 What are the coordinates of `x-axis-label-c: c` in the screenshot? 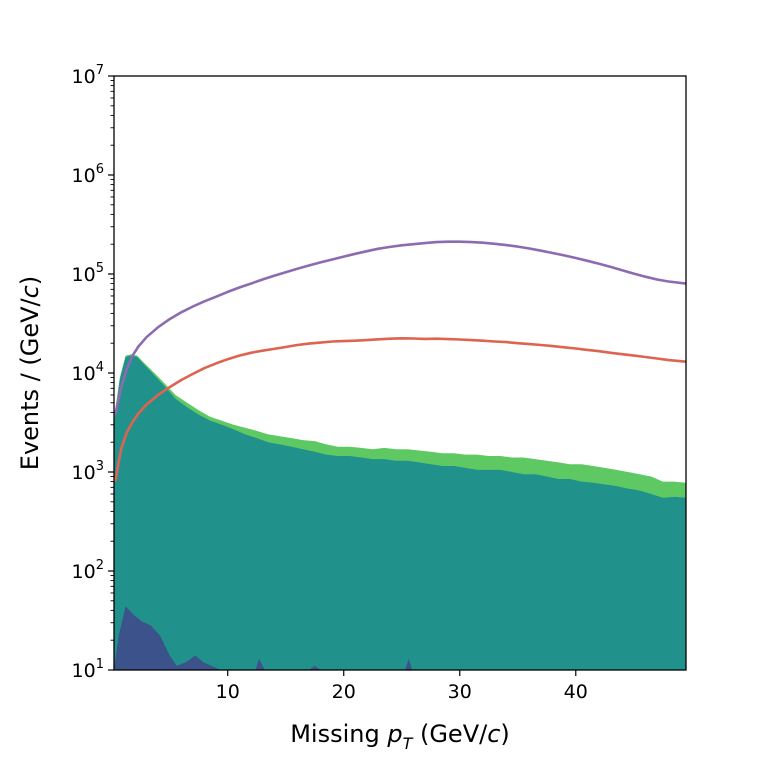 It's located at (493, 734).